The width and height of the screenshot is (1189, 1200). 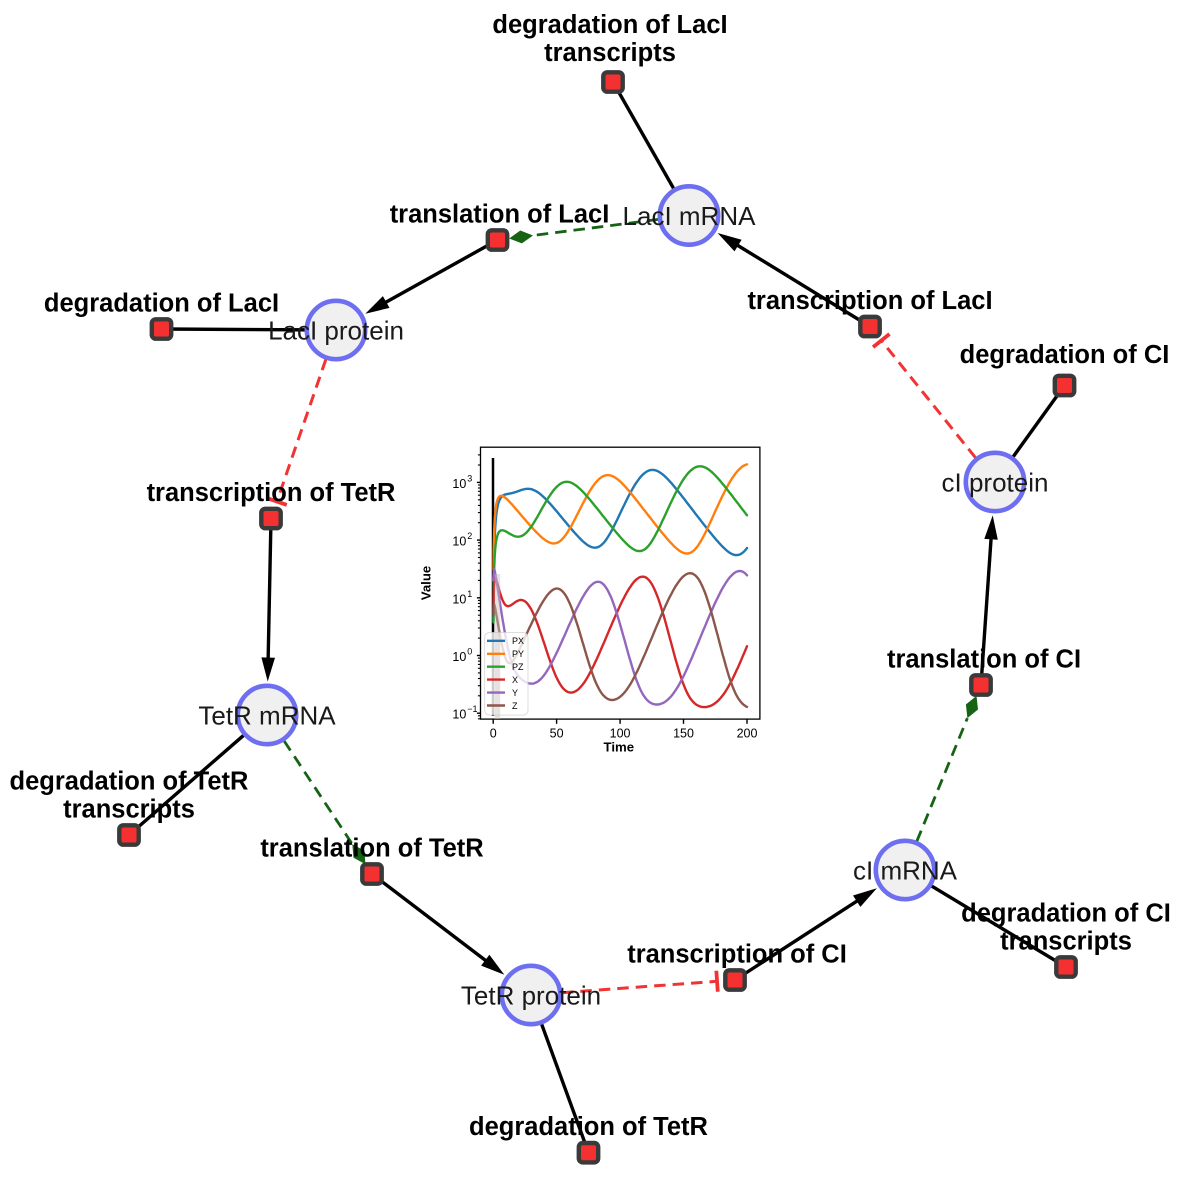 I want to click on svg-text: LacI mRNA, so click(x=690, y=216).